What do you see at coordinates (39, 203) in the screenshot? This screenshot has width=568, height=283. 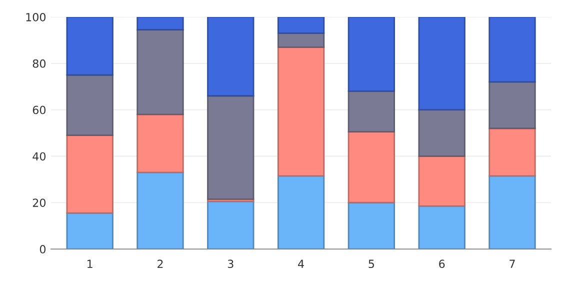 I see `y-tick-label: 20` at bounding box center [39, 203].